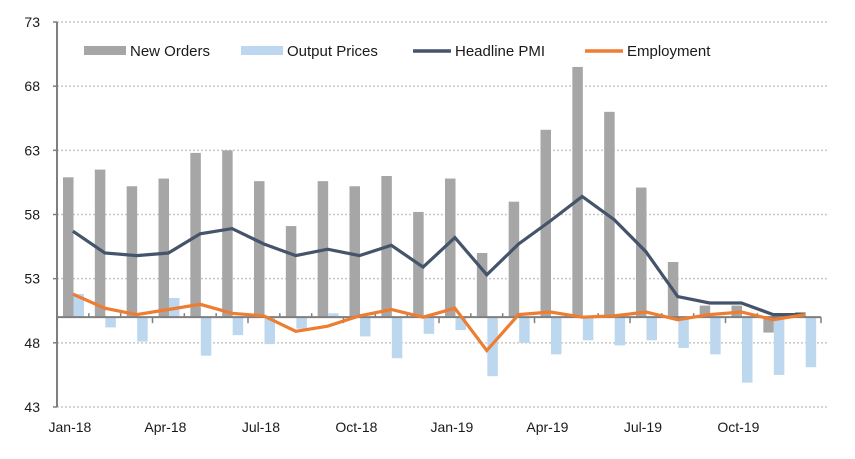  I want to click on y-tick-label: 63, so click(32, 150).